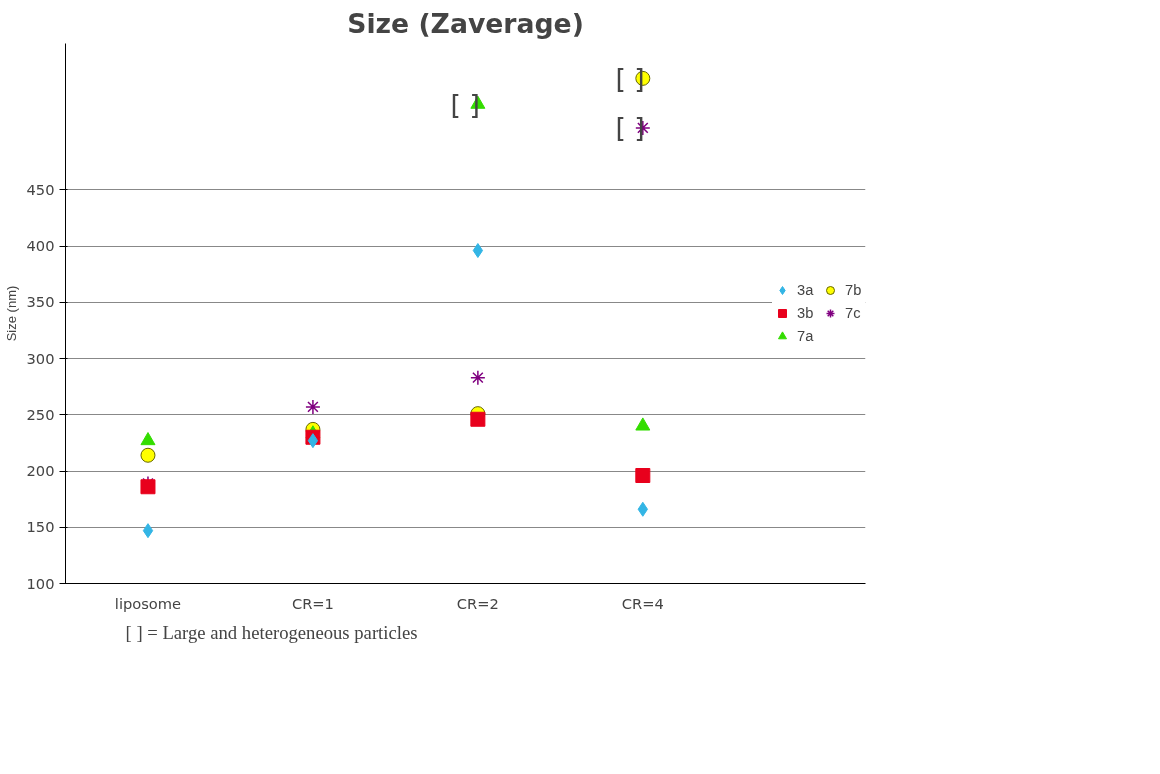 Image resolution: width=1160 pixels, height=774 pixels. Describe the element at coordinates (40, 527) in the screenshot. I see `y-tick-label: 150` at that location.